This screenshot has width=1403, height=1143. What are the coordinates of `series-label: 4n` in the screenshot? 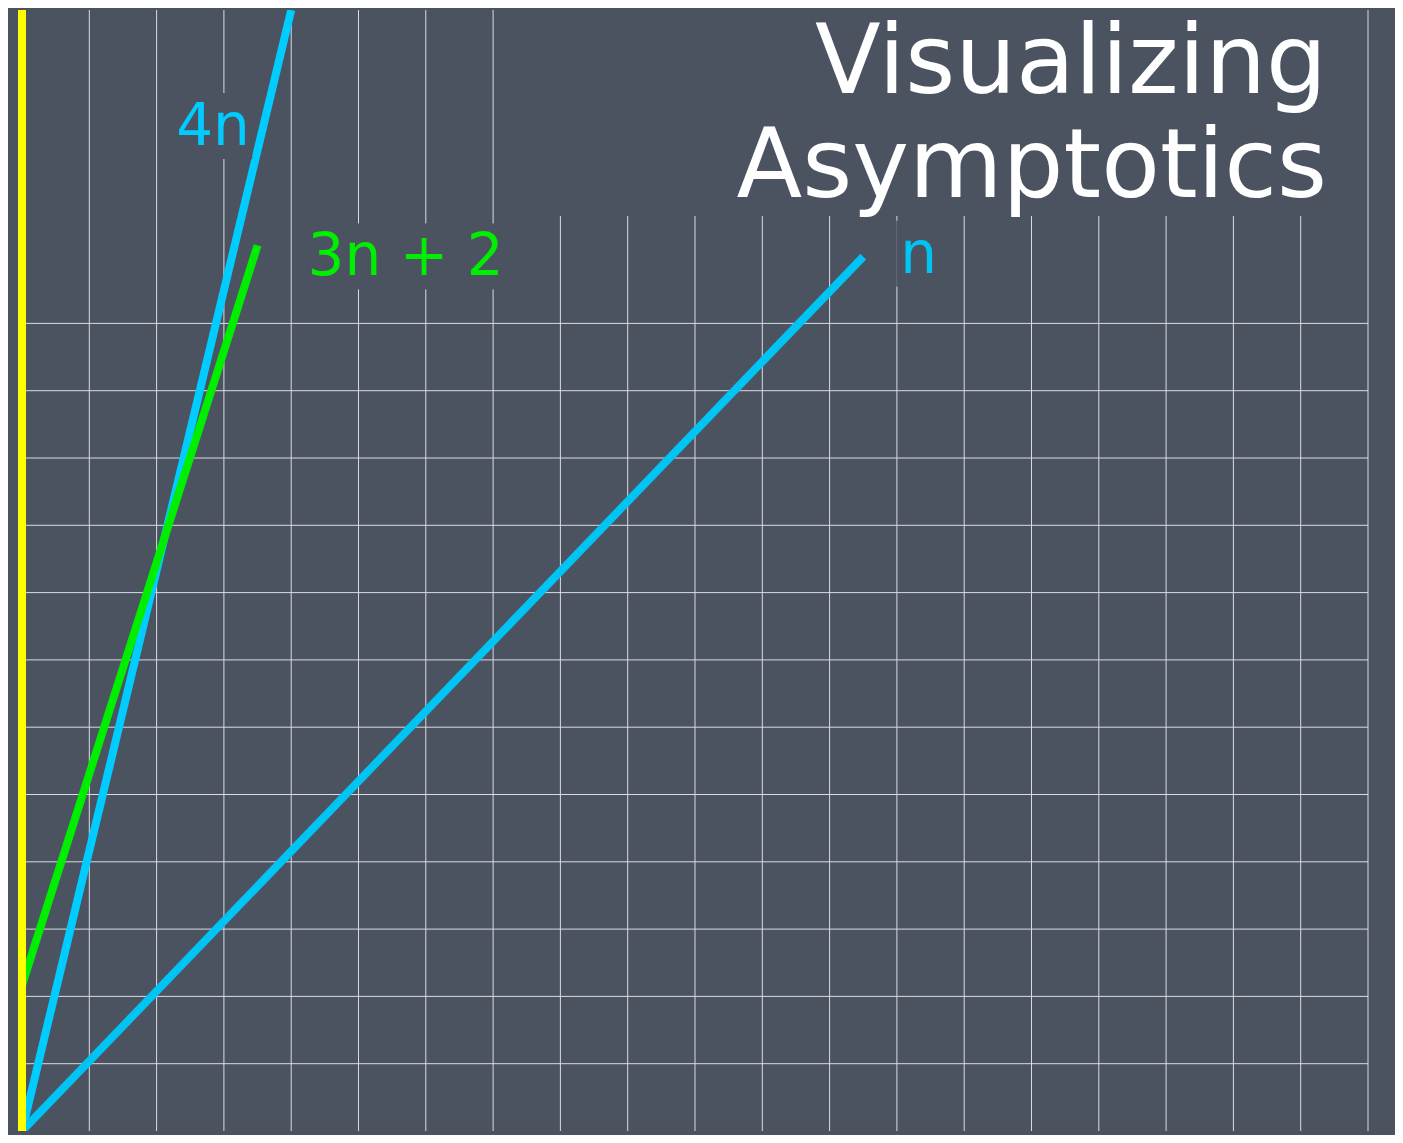 It's located at (213, 125).